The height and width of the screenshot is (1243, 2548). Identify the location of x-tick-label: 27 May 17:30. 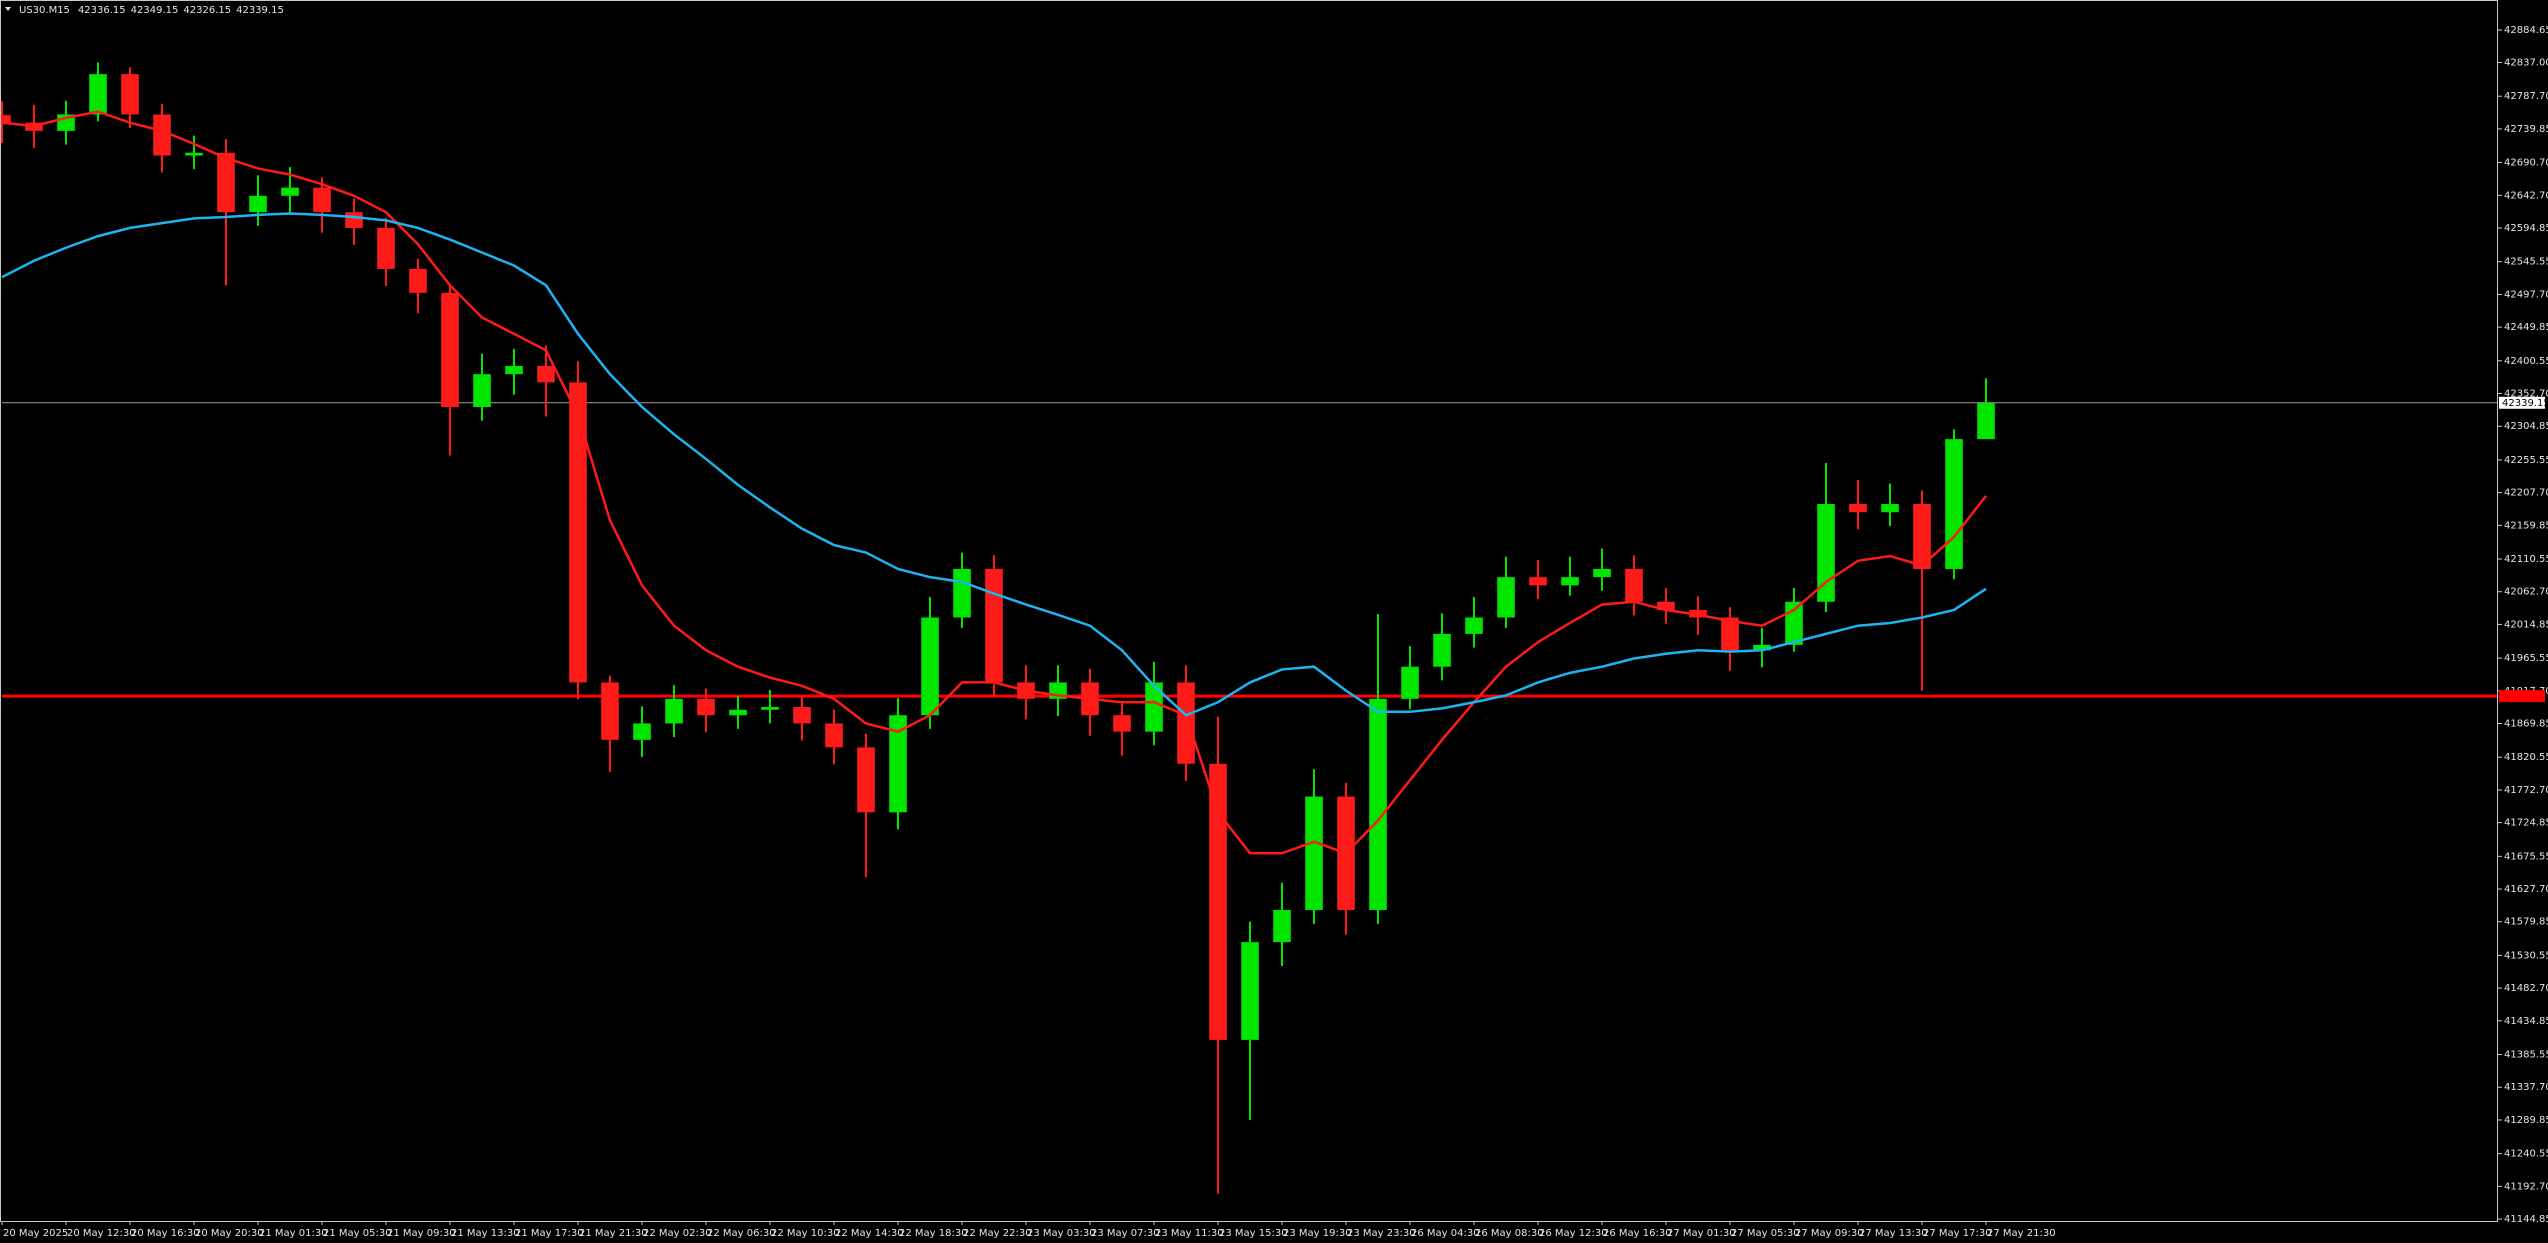
(1957, 1233).